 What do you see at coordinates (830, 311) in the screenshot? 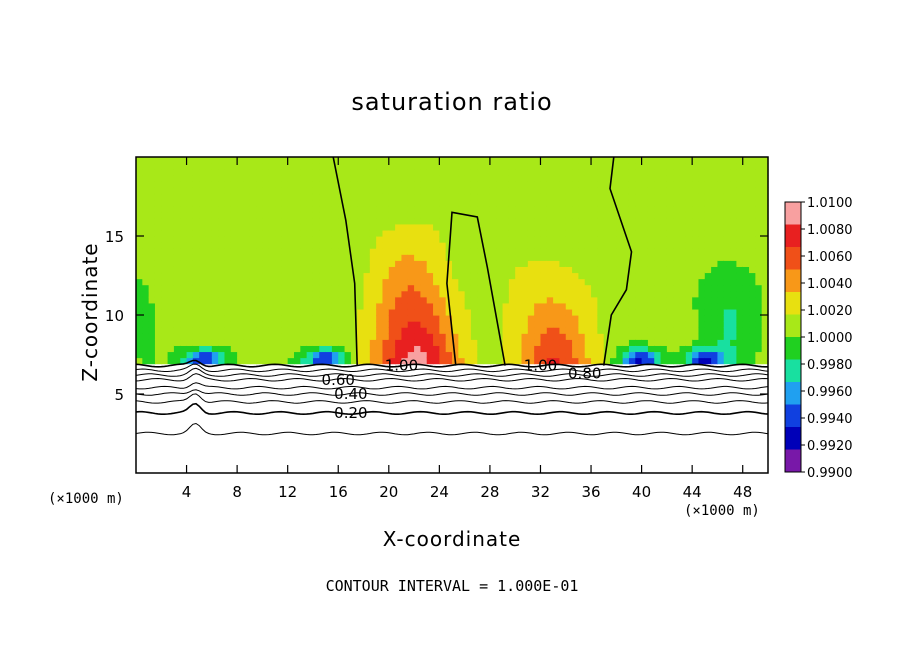
I see `colorbar-label: 1.0020` at bounding box center [830, 311].